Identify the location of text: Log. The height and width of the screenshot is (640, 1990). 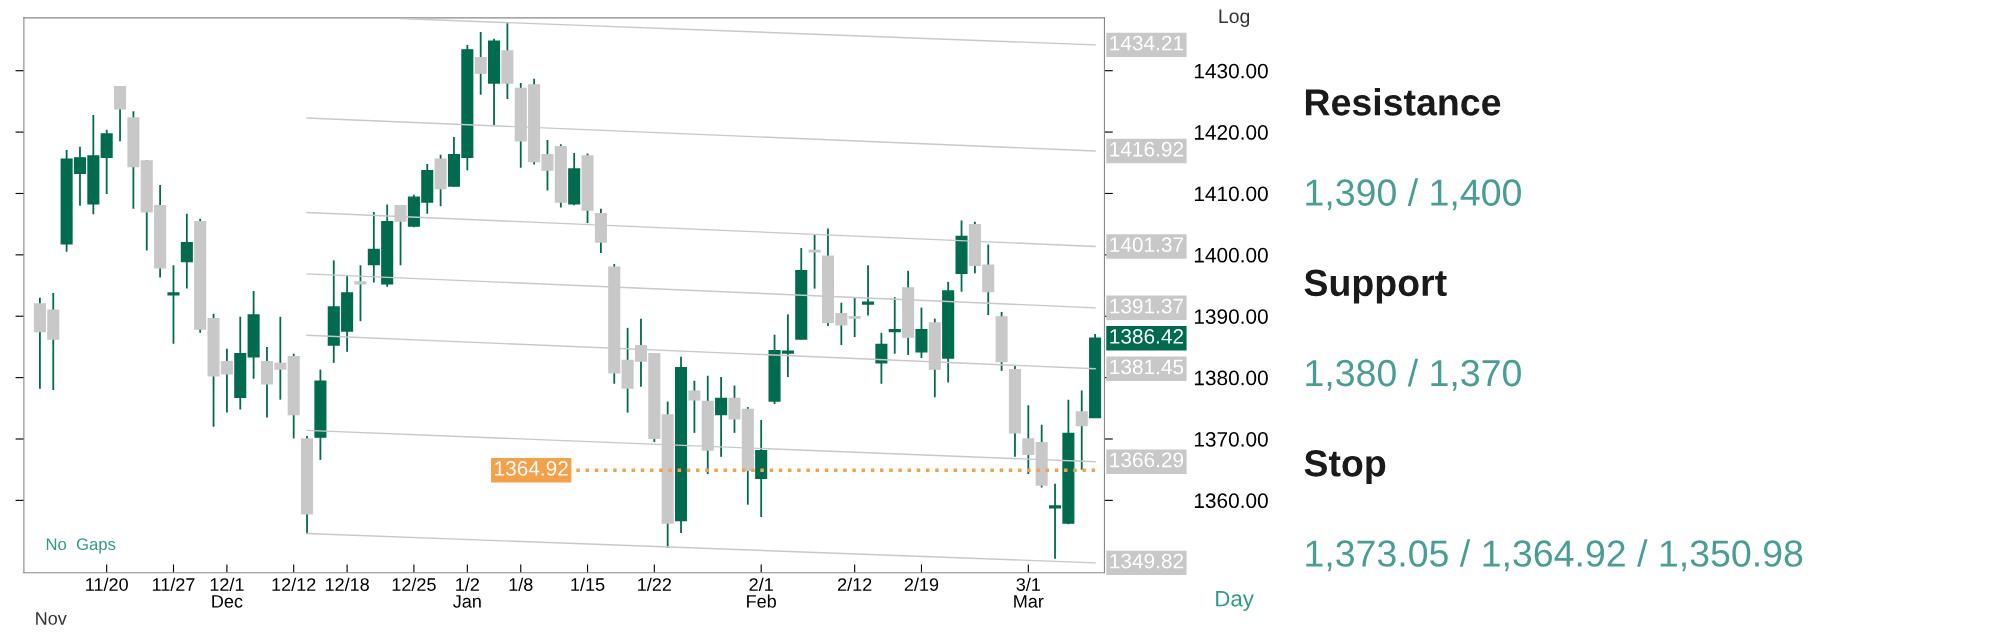
(1234, 18).